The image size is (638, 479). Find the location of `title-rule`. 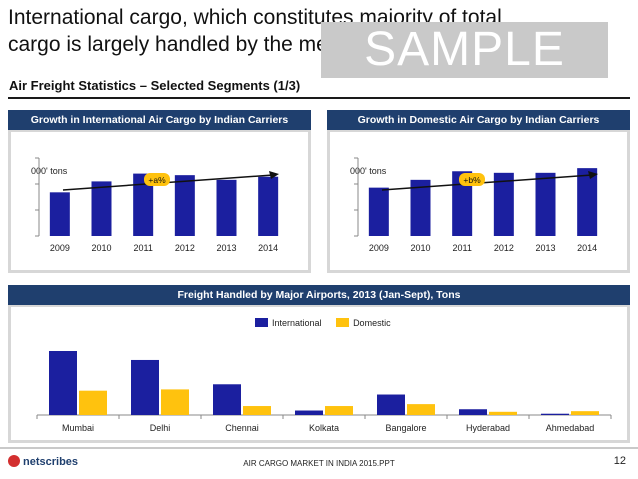

title-rule is located at coordinates (319, 98).